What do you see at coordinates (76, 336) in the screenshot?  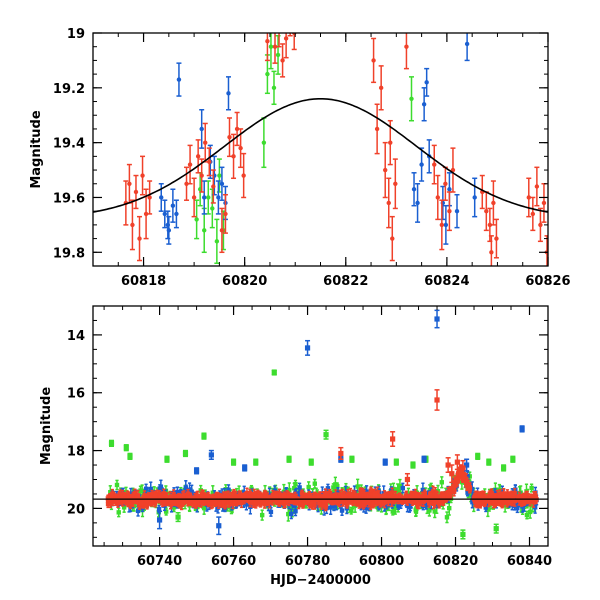 I see `y-tick-label: 14` at bounding box center [76, 336].